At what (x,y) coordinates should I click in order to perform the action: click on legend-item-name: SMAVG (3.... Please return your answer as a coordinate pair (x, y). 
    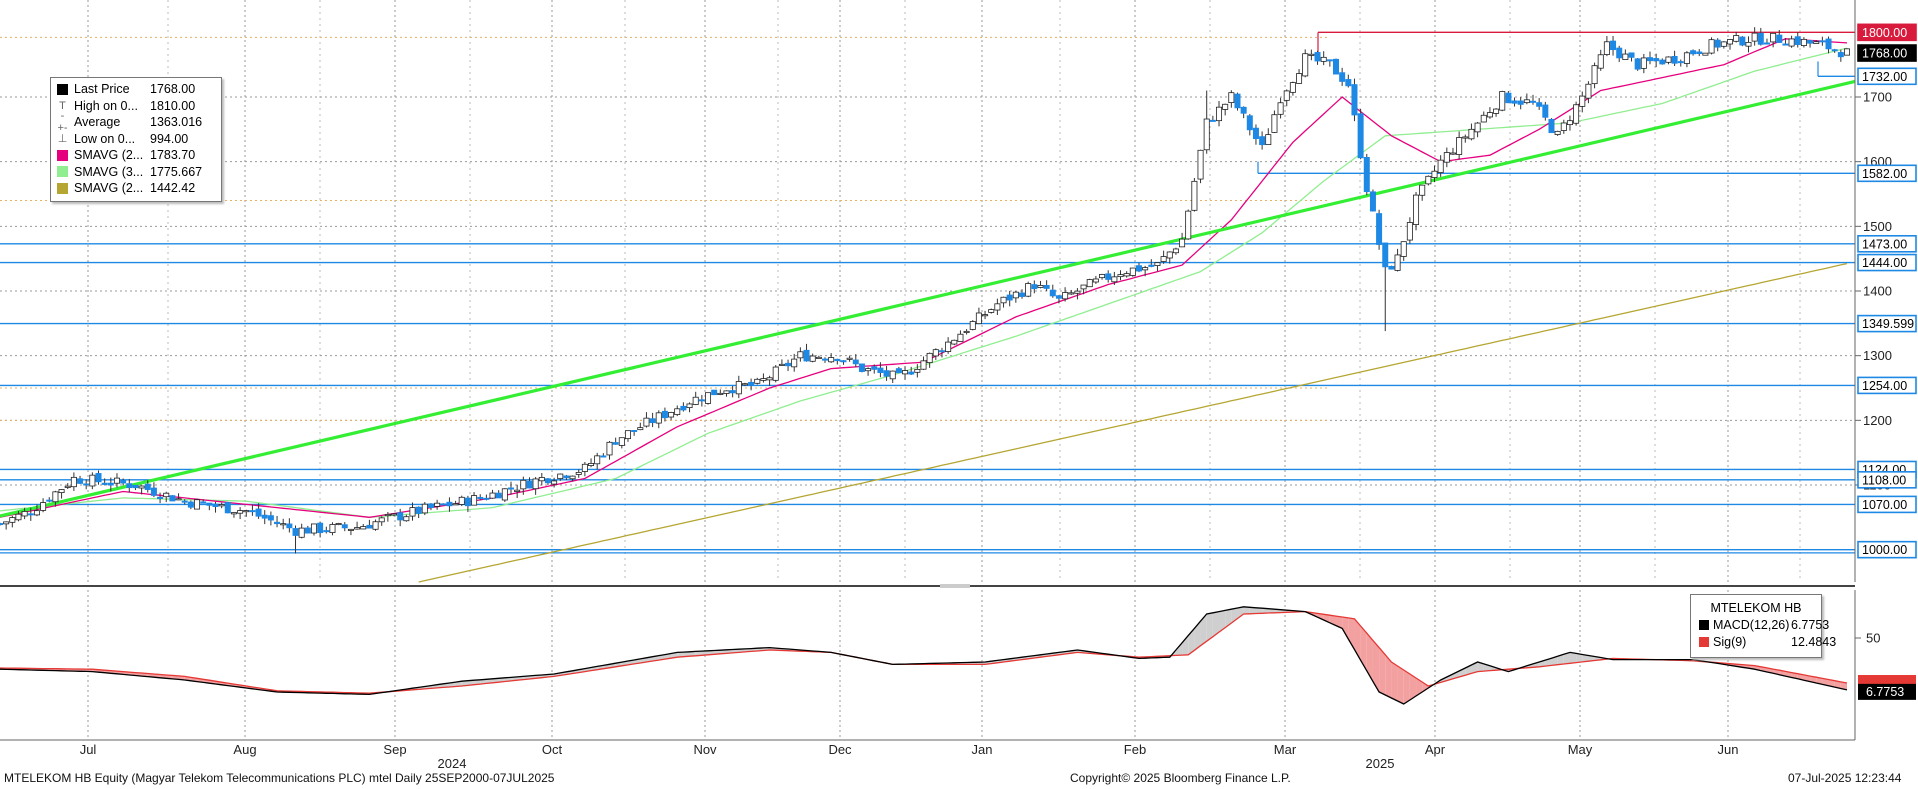
    Looking at the image, I should click on (109, 171).